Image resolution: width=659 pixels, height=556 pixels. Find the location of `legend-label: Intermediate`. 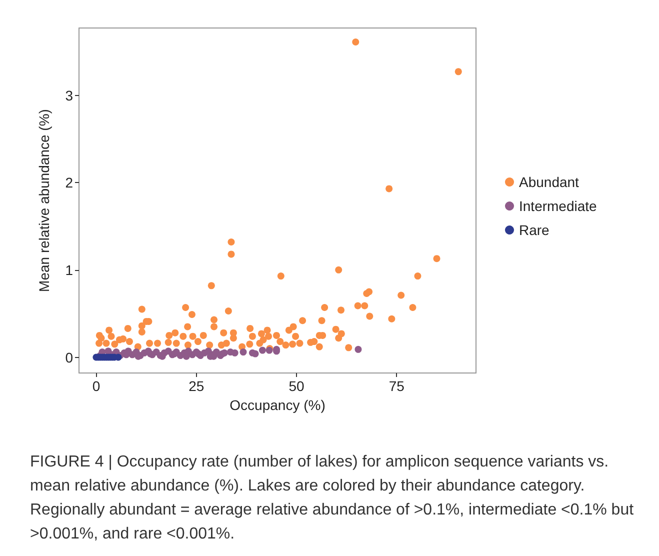

legend-label: Intermediate is located at coordinates (558, 206).